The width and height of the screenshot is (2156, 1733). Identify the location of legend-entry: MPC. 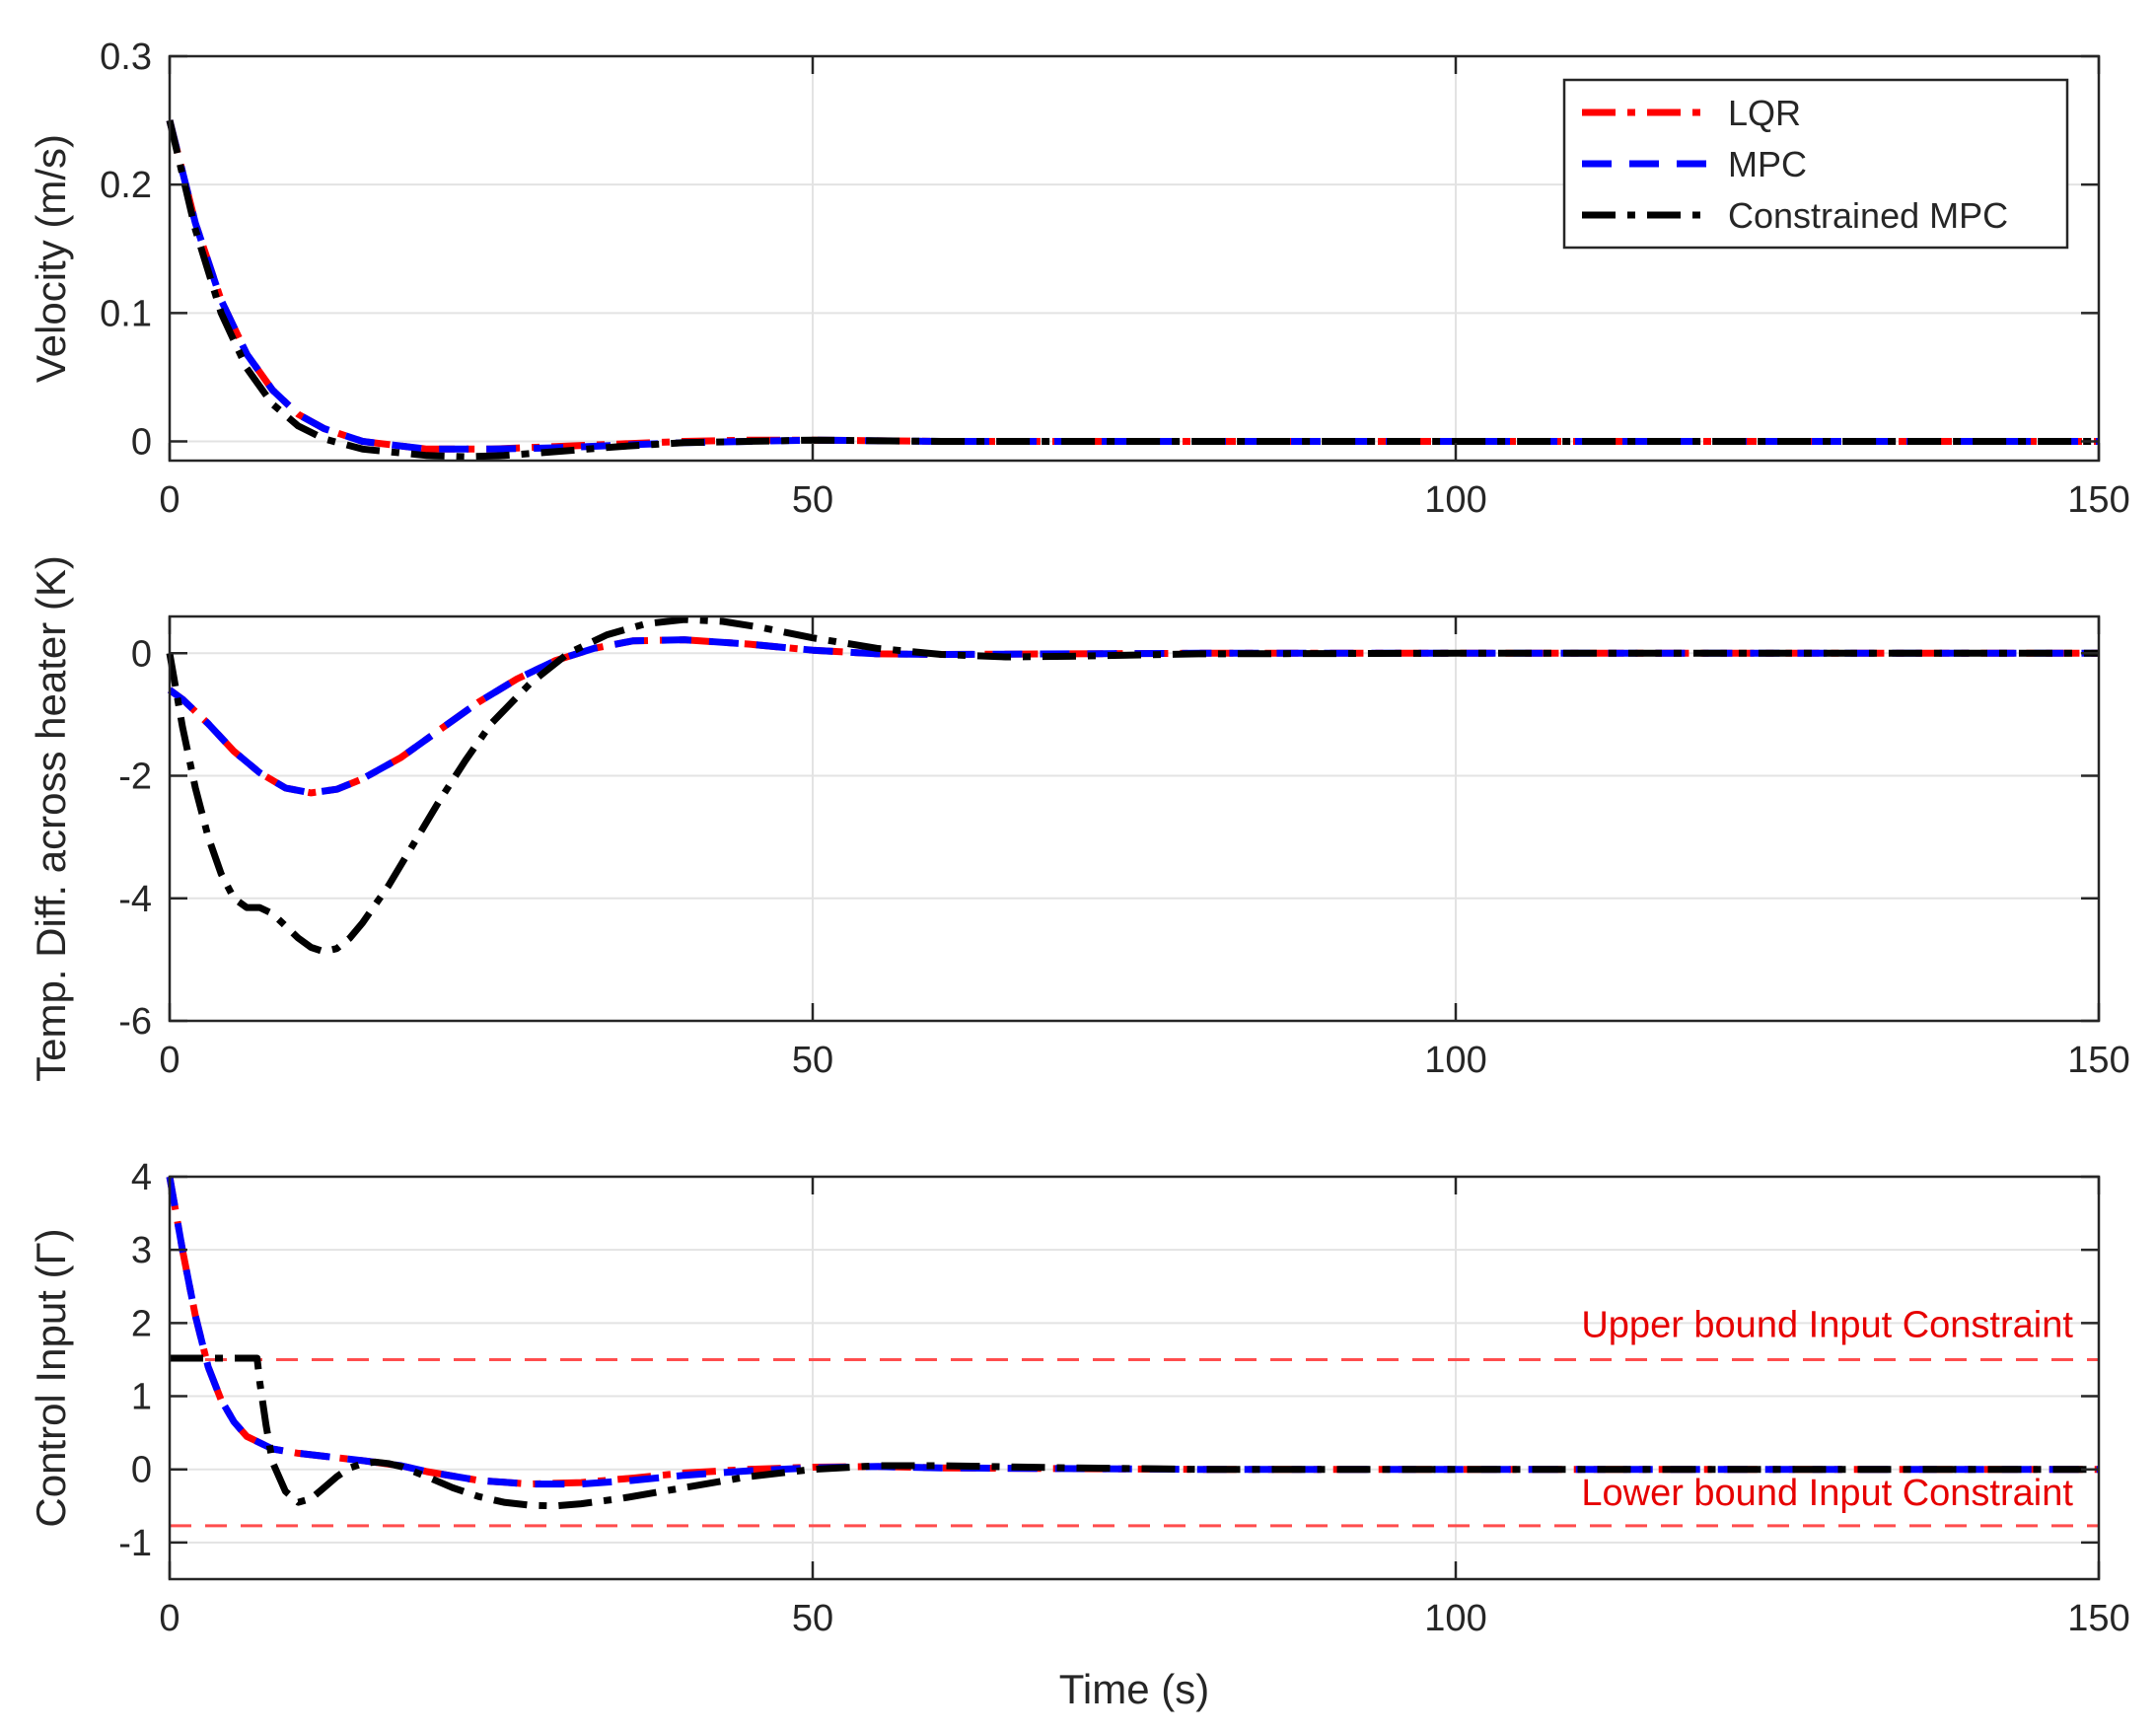
(1767, 164).